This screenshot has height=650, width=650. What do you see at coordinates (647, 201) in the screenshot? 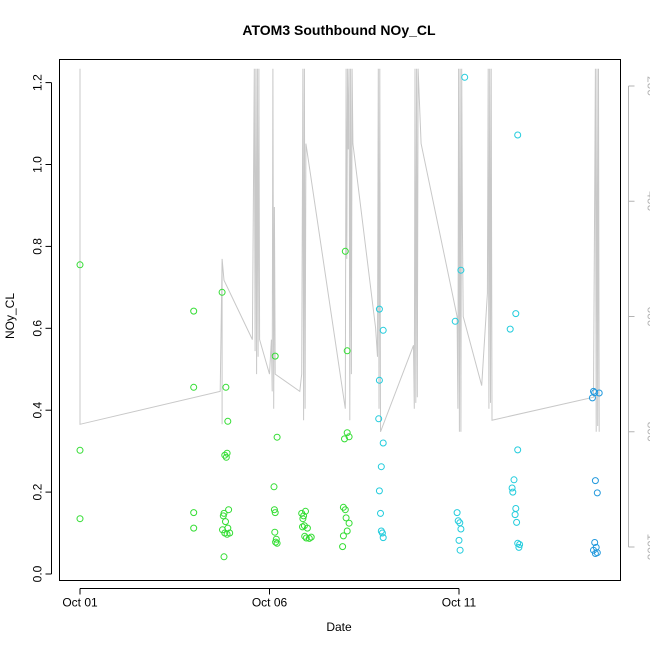
I see `secondary-y-tick-label: 400` at bounding box center [647, 201].